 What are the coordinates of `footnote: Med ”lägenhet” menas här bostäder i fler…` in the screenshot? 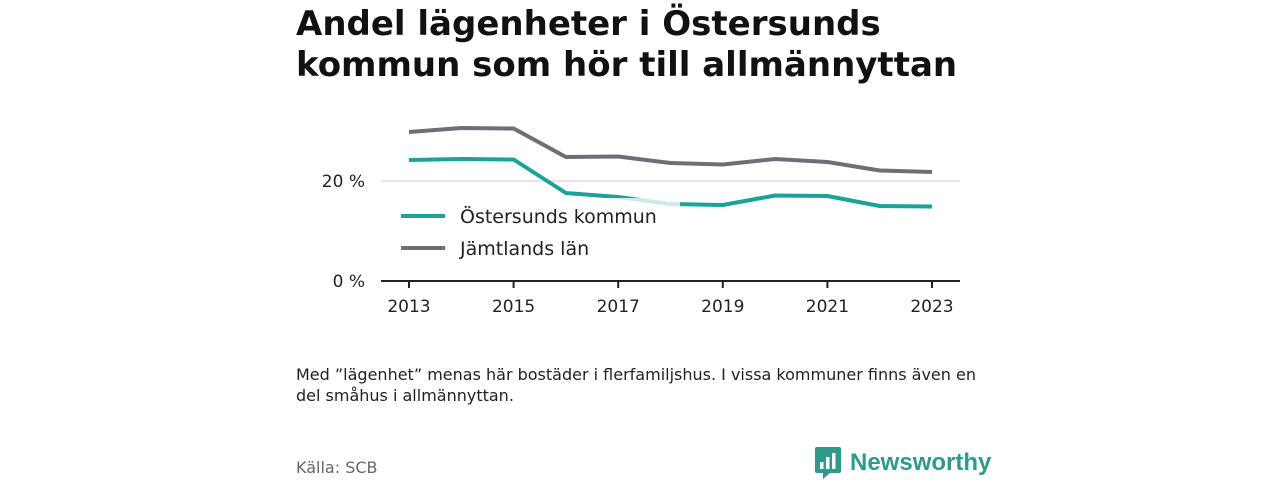 It's located at (636, 385).